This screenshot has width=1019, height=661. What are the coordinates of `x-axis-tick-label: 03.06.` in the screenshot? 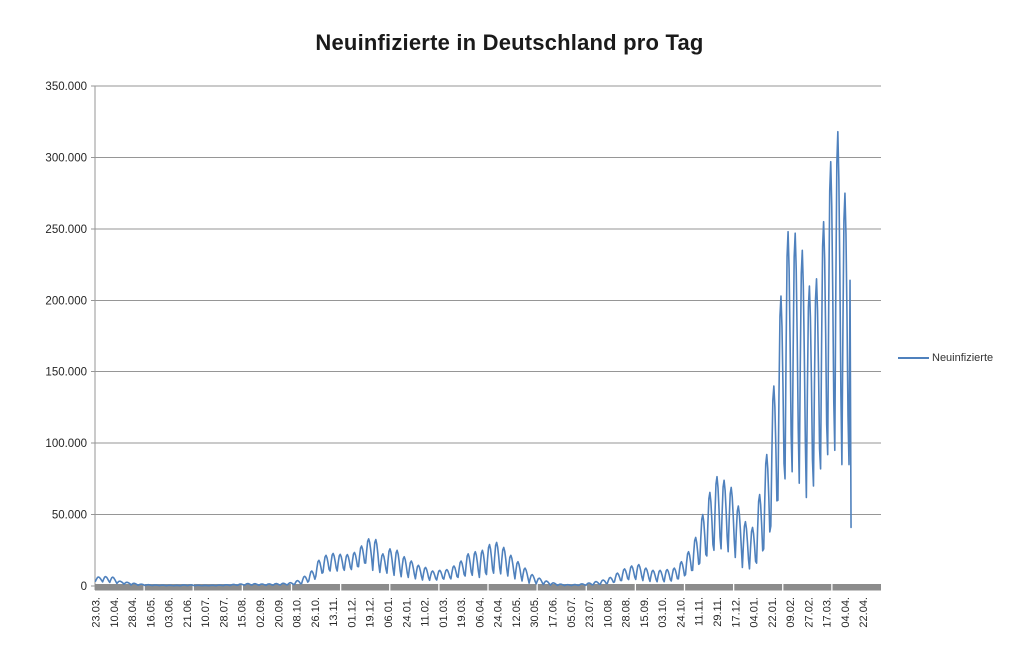 It's located at (170, 612).